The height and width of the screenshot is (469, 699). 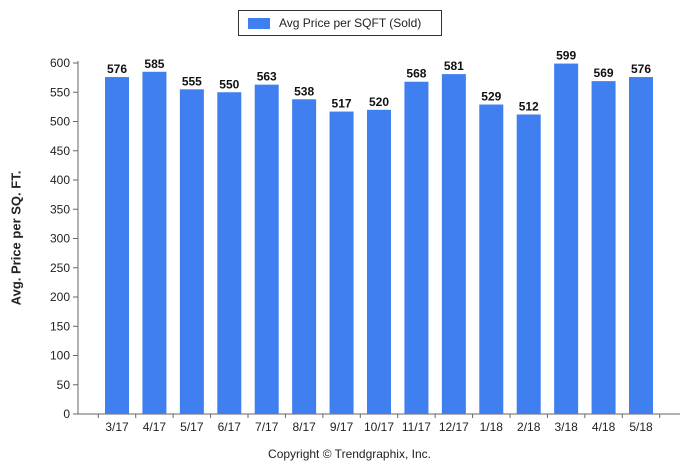 I want to click on y-tick-label: 150, so click(x=60, y=326).